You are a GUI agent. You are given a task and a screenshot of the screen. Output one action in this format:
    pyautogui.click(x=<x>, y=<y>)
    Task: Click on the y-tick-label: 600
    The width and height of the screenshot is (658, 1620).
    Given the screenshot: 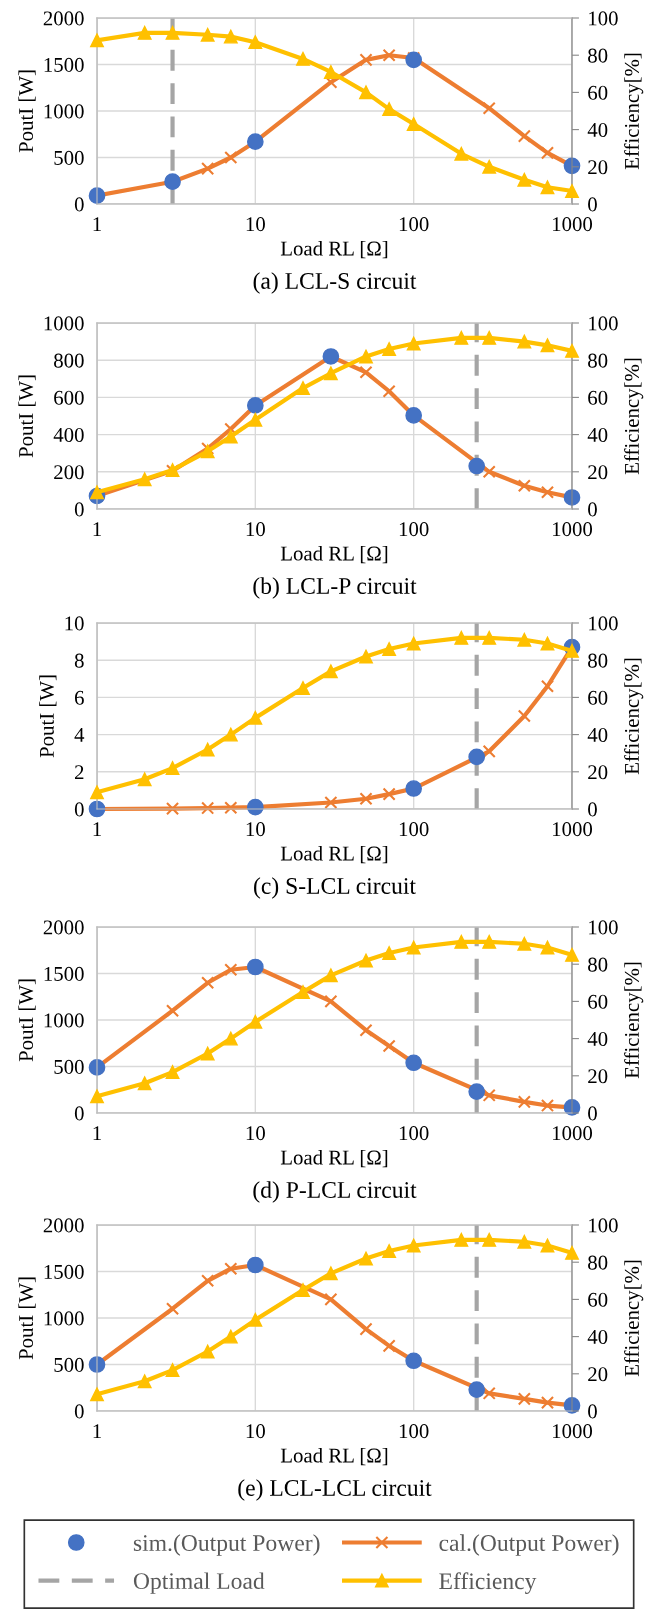 What is the action you would take?
    pyautogui.click(x=69, y=397)
    